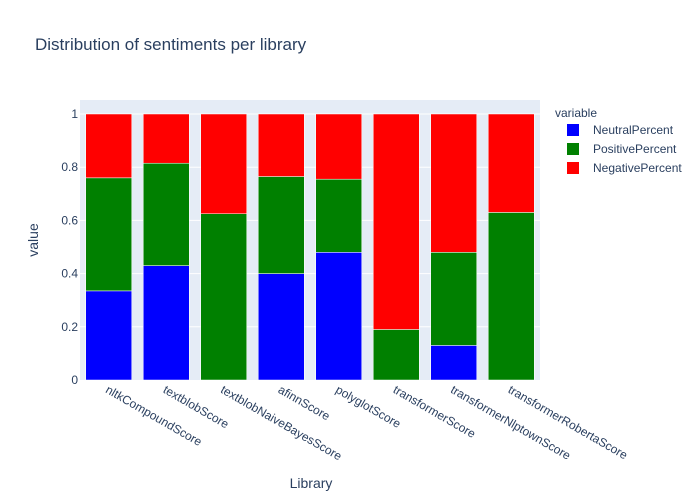 This screenshot has width=700, height=500. What do you see at coordinates (69, 327) in the screenshot?
I see `y-tick-label: 0.2` at bounding box center [69, 327].